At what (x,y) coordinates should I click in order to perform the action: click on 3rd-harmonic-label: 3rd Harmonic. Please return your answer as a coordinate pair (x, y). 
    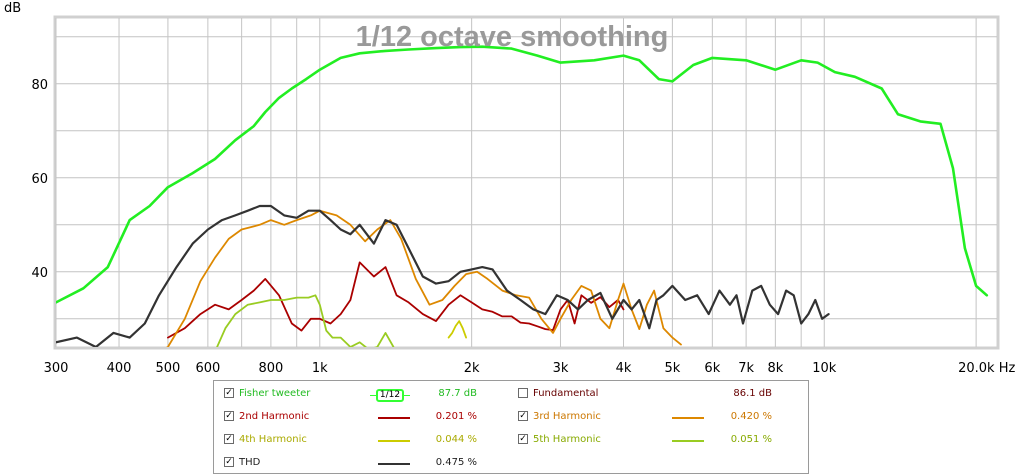
    Looking at the image, I should click on (567, 416).